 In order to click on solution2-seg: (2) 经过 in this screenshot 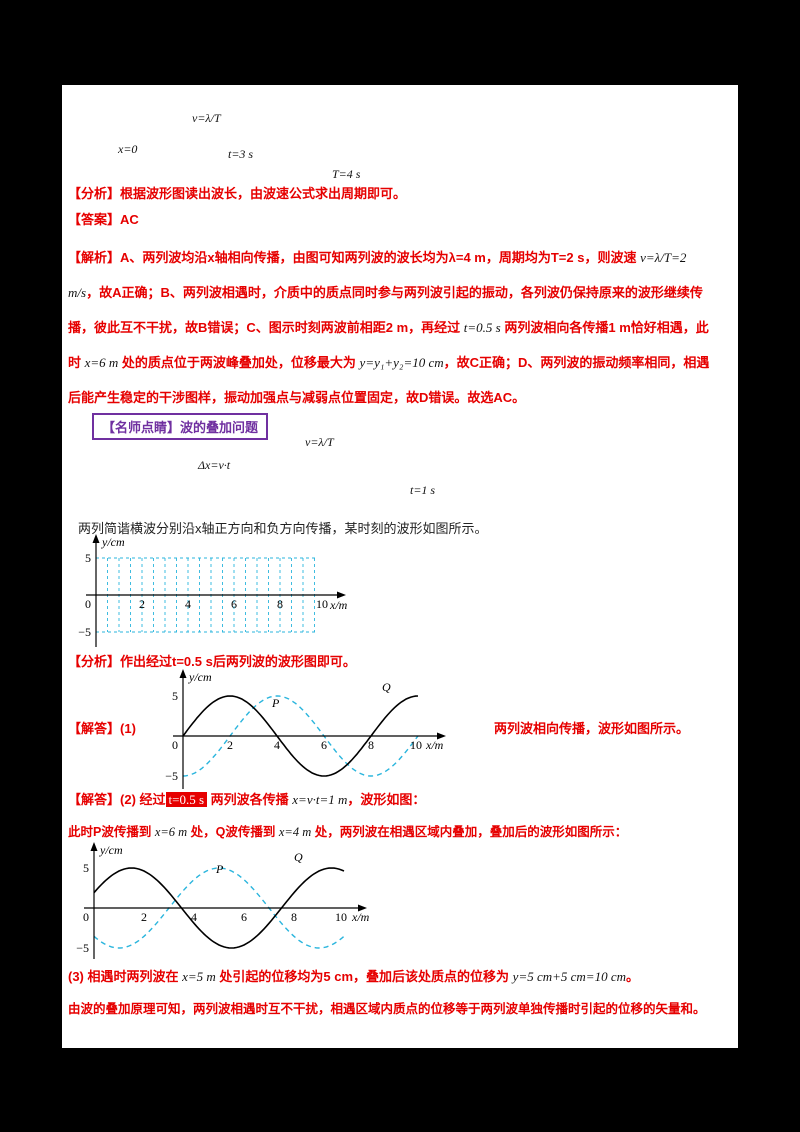, I will do `click(143, 799)`.